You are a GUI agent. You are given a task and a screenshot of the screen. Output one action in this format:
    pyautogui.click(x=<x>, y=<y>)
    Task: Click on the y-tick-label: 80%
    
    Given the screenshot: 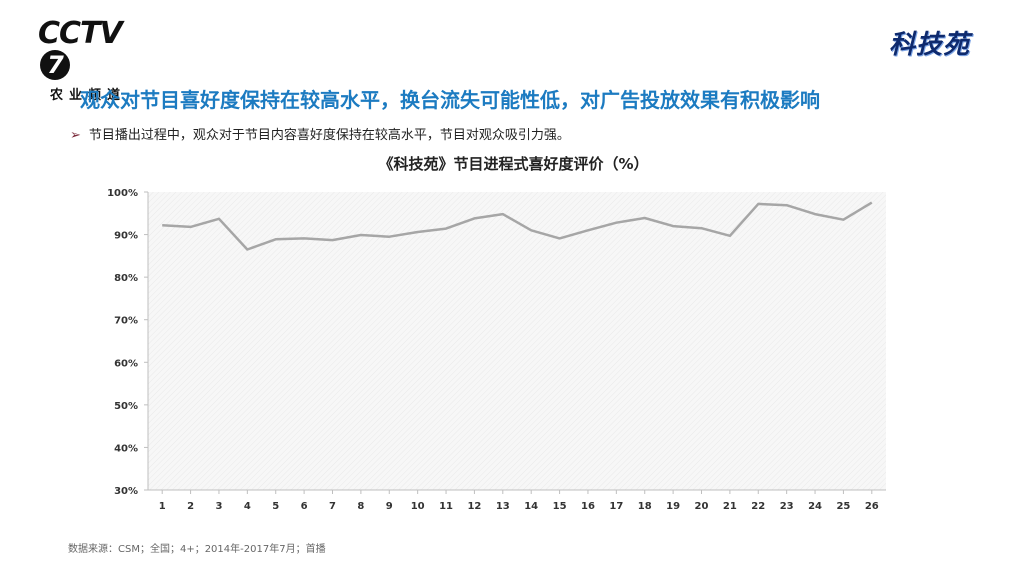 What is the action you would take?
    pyautogui.click(x=126, y=278)
    